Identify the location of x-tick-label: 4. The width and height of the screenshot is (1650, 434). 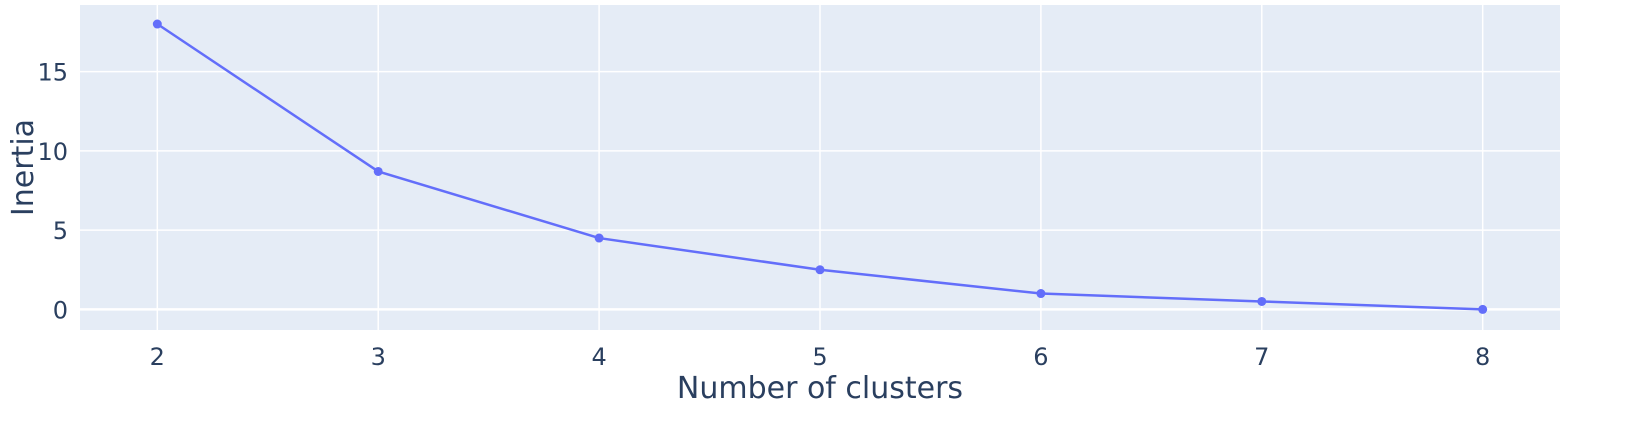
(598, 357).